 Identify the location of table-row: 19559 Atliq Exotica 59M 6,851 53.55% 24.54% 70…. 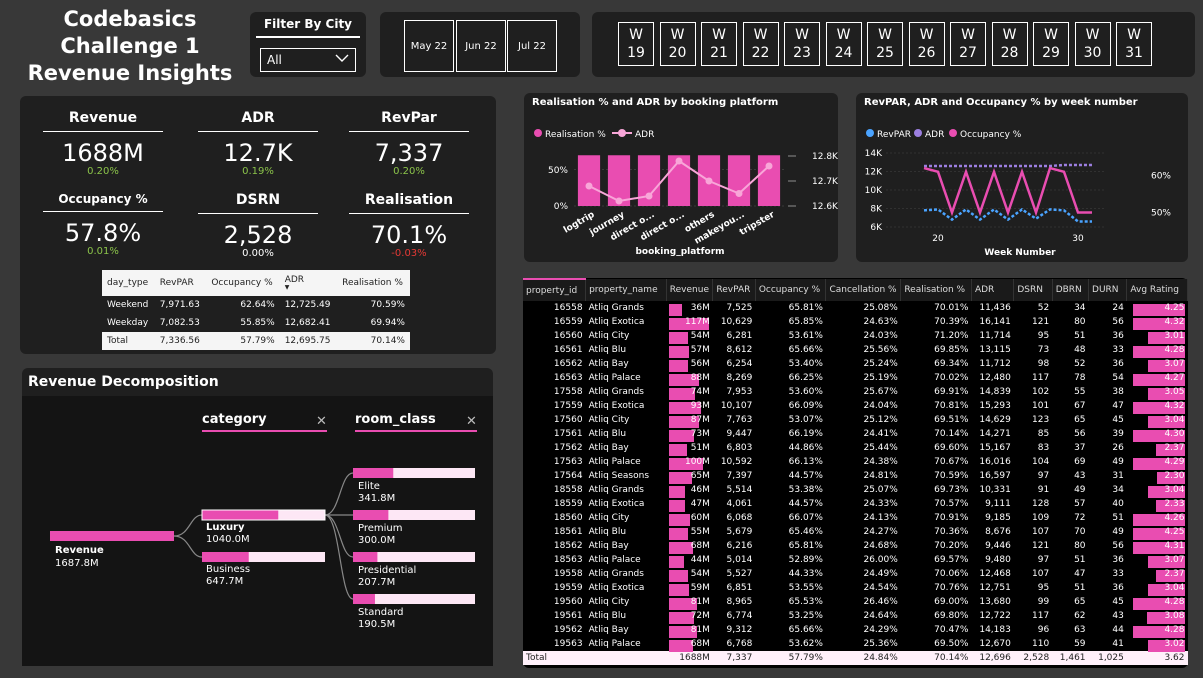
(855, 588).